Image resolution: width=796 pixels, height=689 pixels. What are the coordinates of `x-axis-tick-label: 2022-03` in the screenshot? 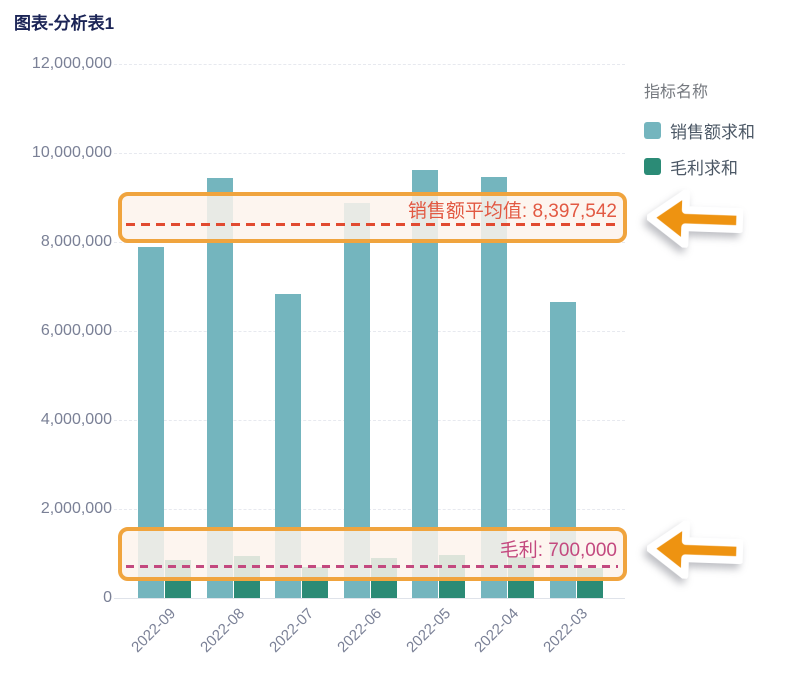 It's located at (566, 630).